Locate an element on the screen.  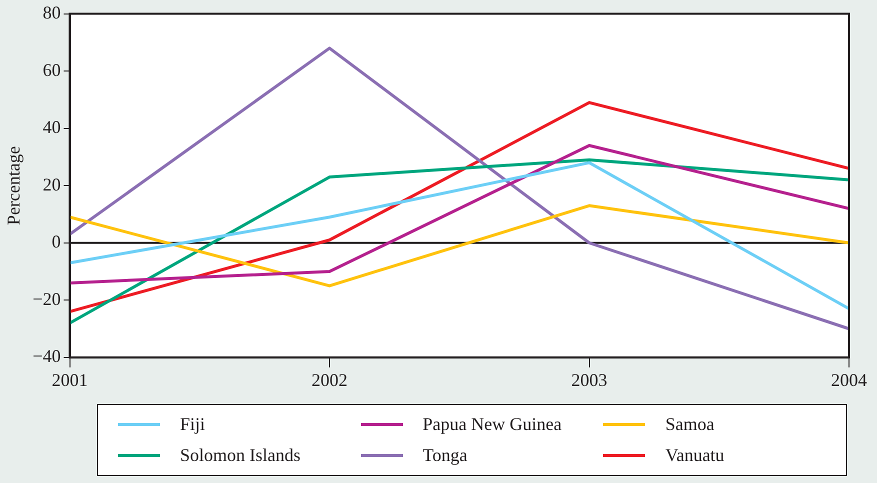
legend-label: Solomon Islands is located at coordinates (240, 455).